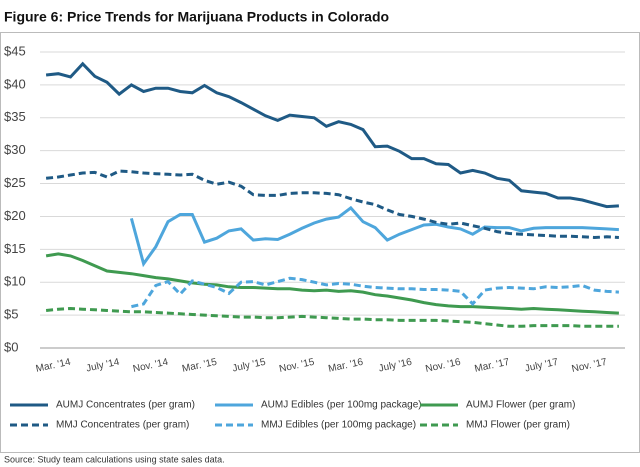  Describe the element at coordinates (125, 405) in the screenshot. I see `legend-label: AUMJ Concentrates (per gram)` at that location.